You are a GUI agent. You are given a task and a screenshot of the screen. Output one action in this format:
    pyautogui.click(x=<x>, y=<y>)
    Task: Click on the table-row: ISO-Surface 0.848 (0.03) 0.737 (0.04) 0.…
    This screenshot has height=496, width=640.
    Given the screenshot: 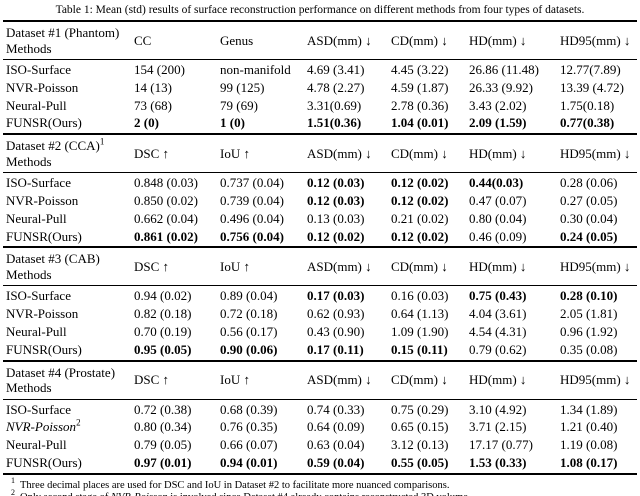 What is the action you would take?
    pyautogui.click(x=320, y=182)
    